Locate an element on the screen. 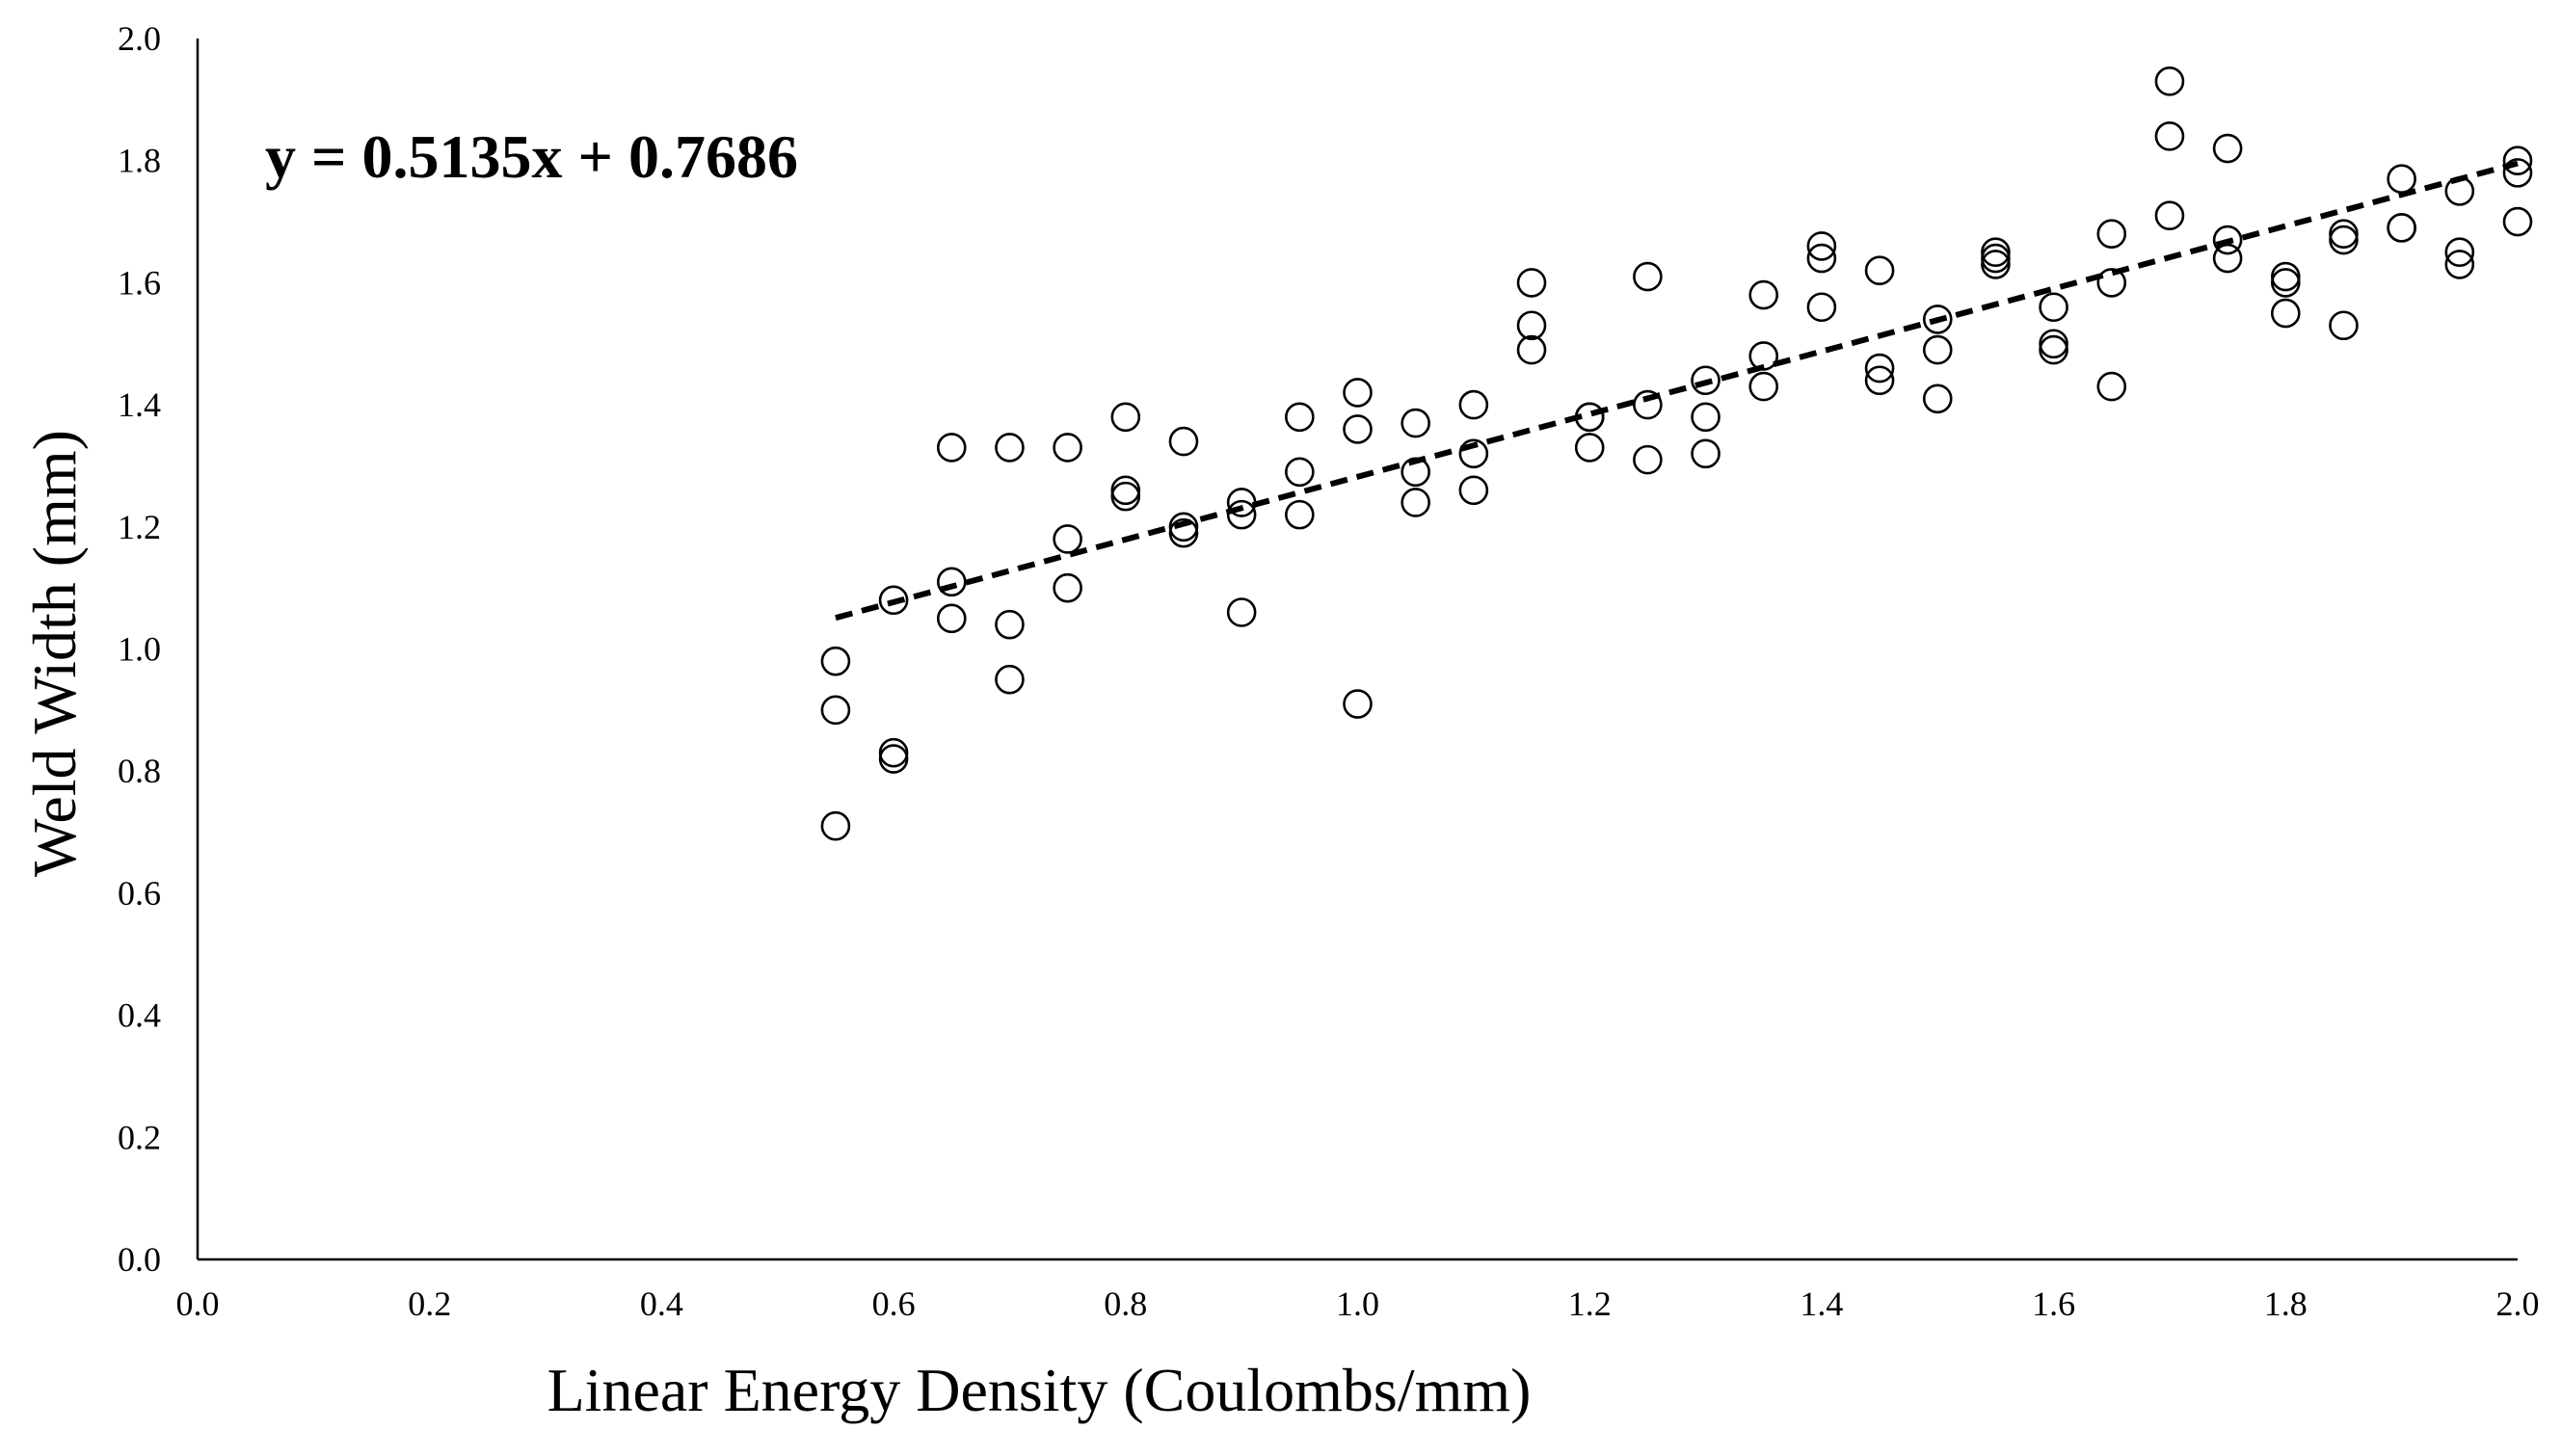 The image size is (2561, 1456). y-tick-label: 0.2 is located at coordinates (139, 1137).